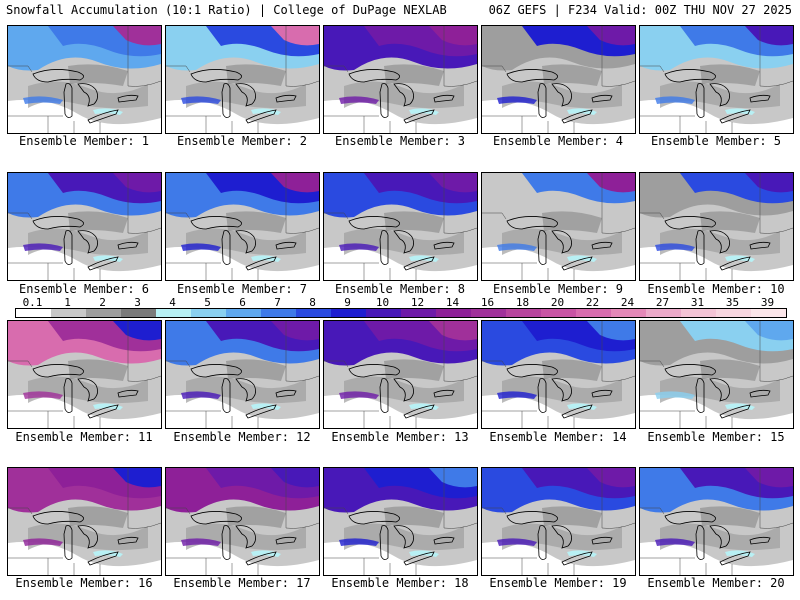 This screenshot has height=600, width=800. I want to click on colorbar-label: 4, so click(172, 302).